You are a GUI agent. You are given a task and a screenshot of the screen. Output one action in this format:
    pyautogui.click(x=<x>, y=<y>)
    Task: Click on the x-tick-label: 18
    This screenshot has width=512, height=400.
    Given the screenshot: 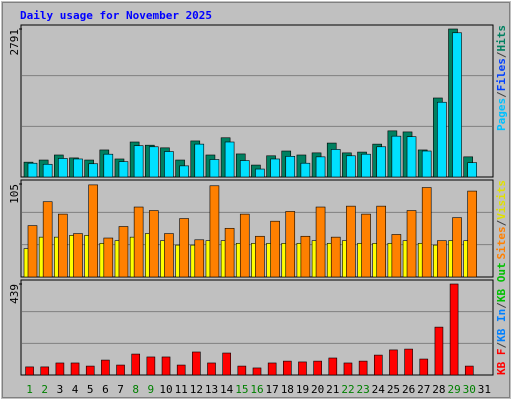 What is the action you would take?
    pyautogui.click(x=287, y=389)
    